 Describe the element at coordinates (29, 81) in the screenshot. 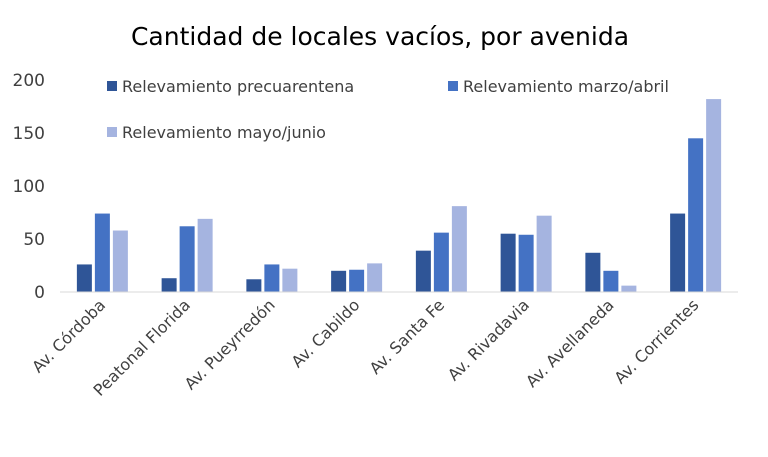

I see `y-tick-label: 200` at that location.